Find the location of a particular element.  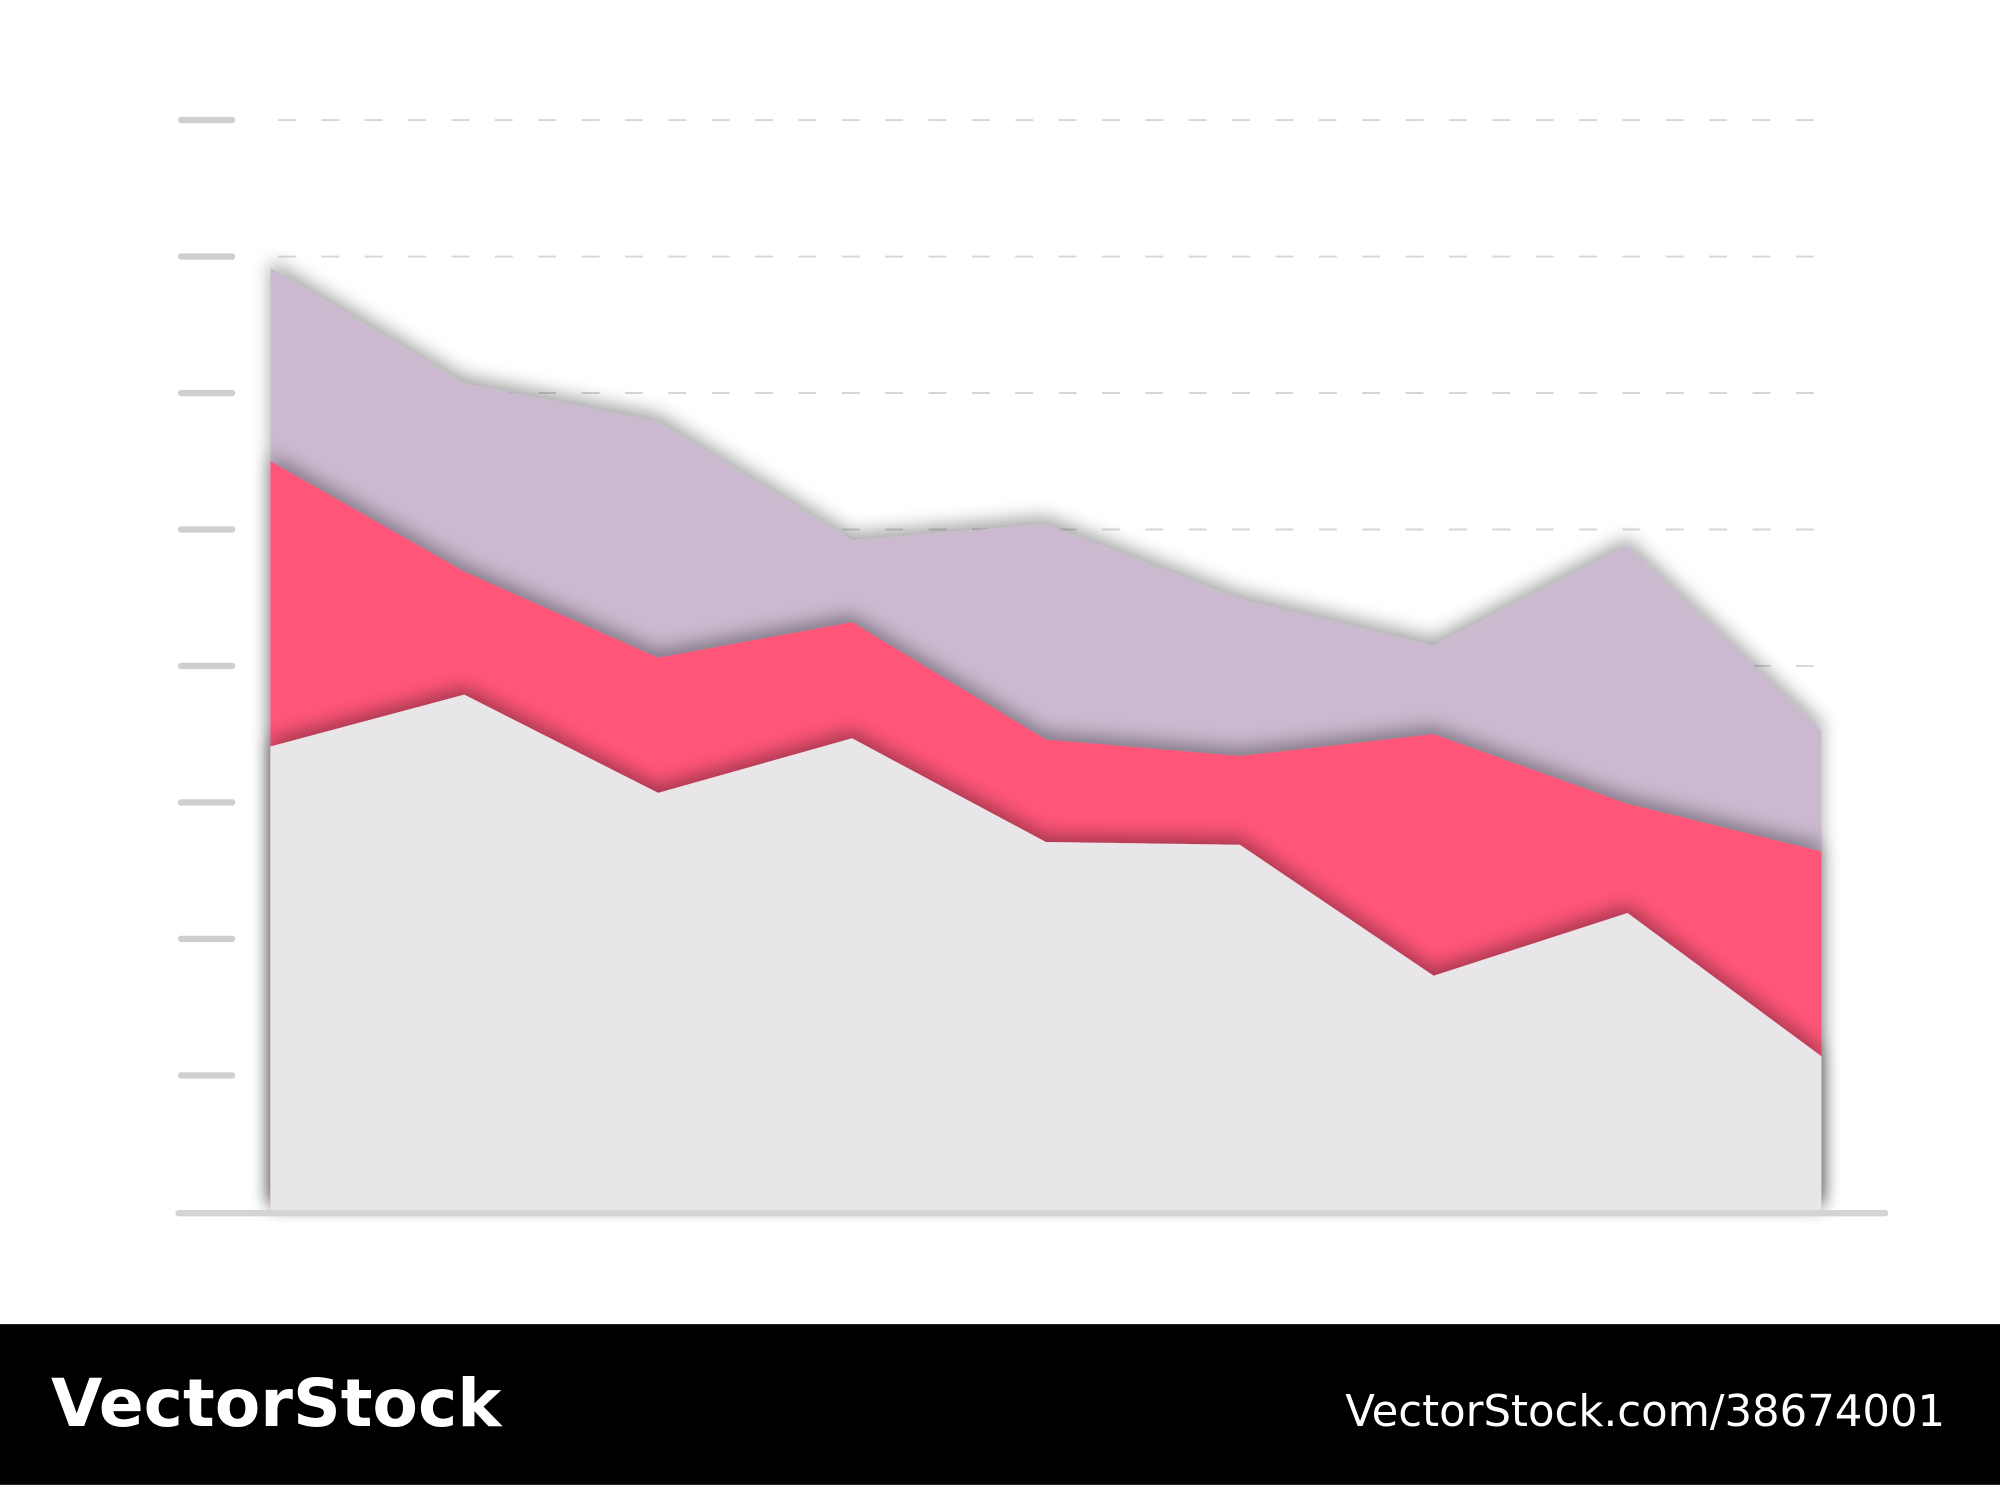

footer-url: VectorStock.com/38674001 is located at coordinates (1645, 1412).